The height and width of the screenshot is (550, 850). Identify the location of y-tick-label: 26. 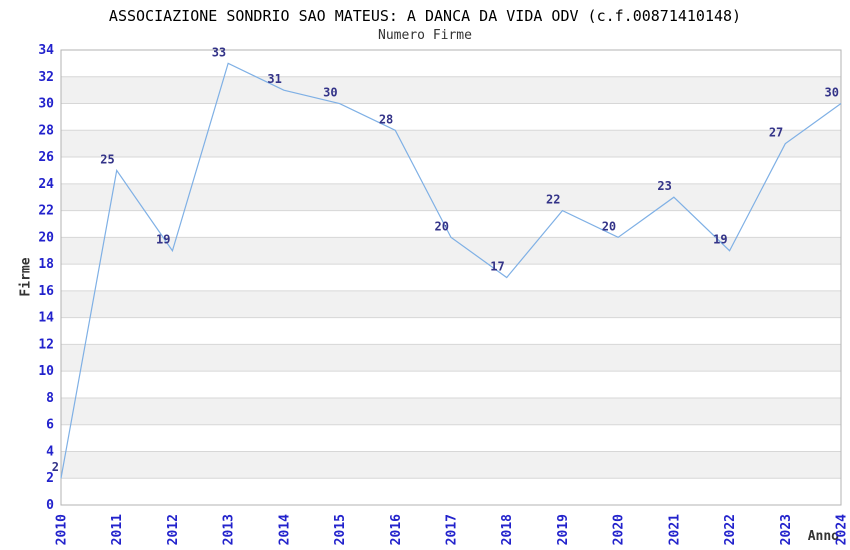
(46, 157).